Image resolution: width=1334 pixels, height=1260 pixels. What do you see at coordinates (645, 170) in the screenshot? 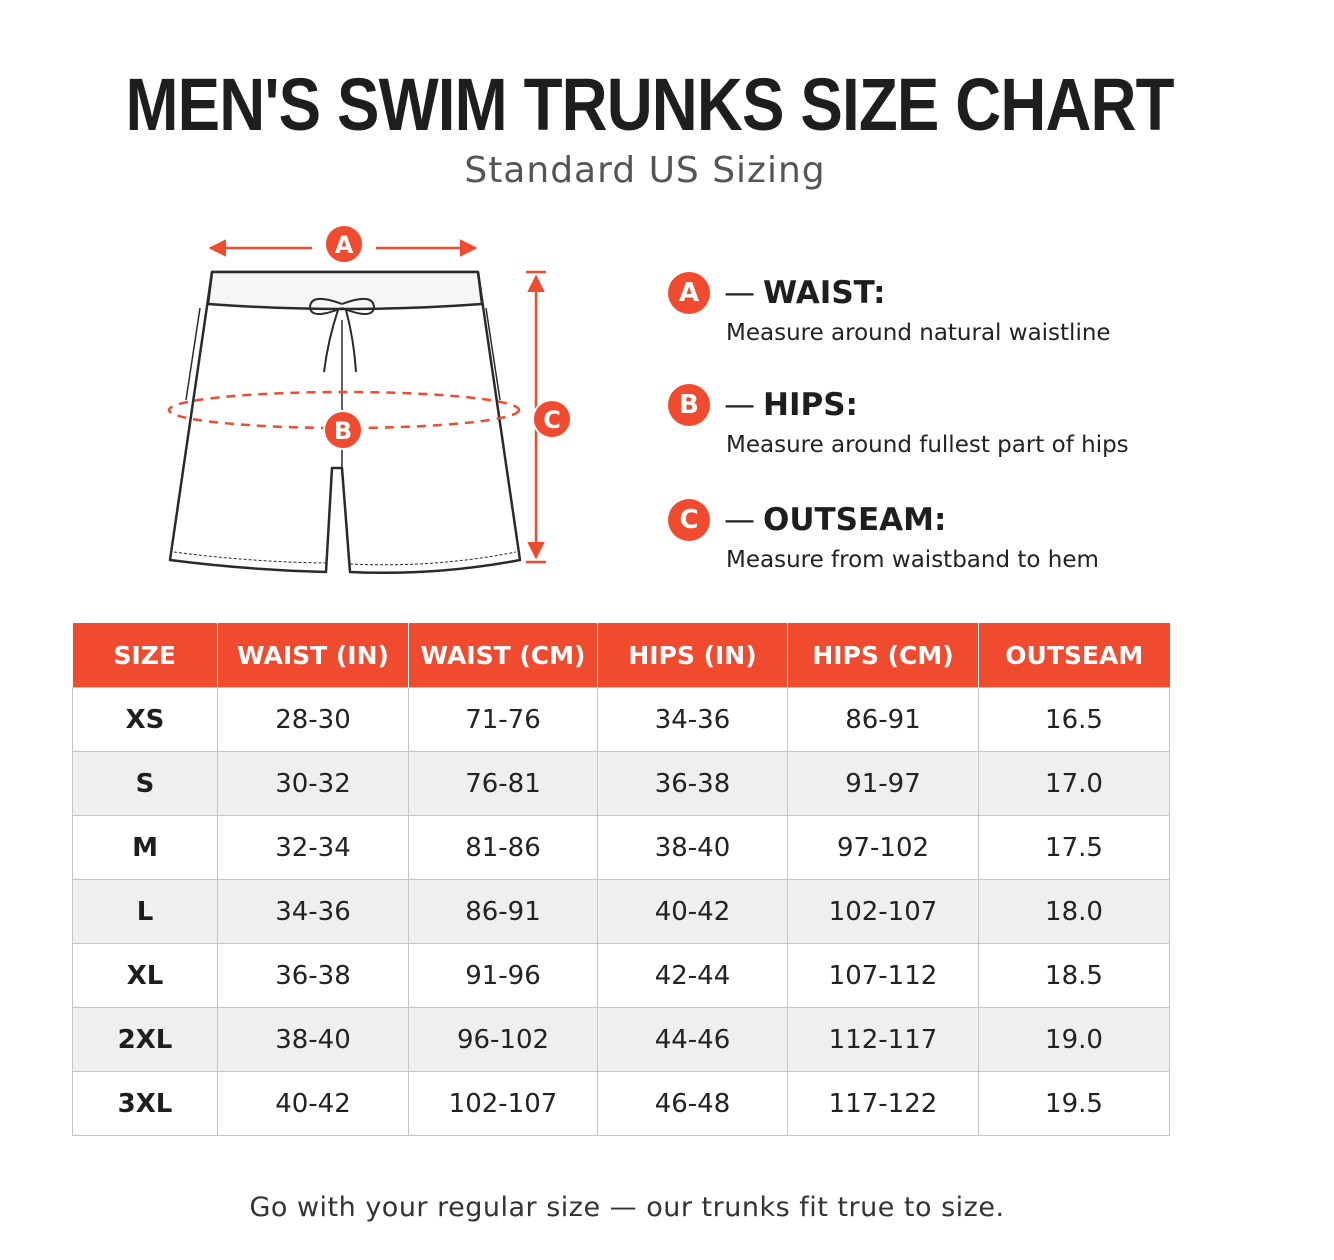
I see `page-subtitle: Standard US Sizing` at bounding box center [645, 170].